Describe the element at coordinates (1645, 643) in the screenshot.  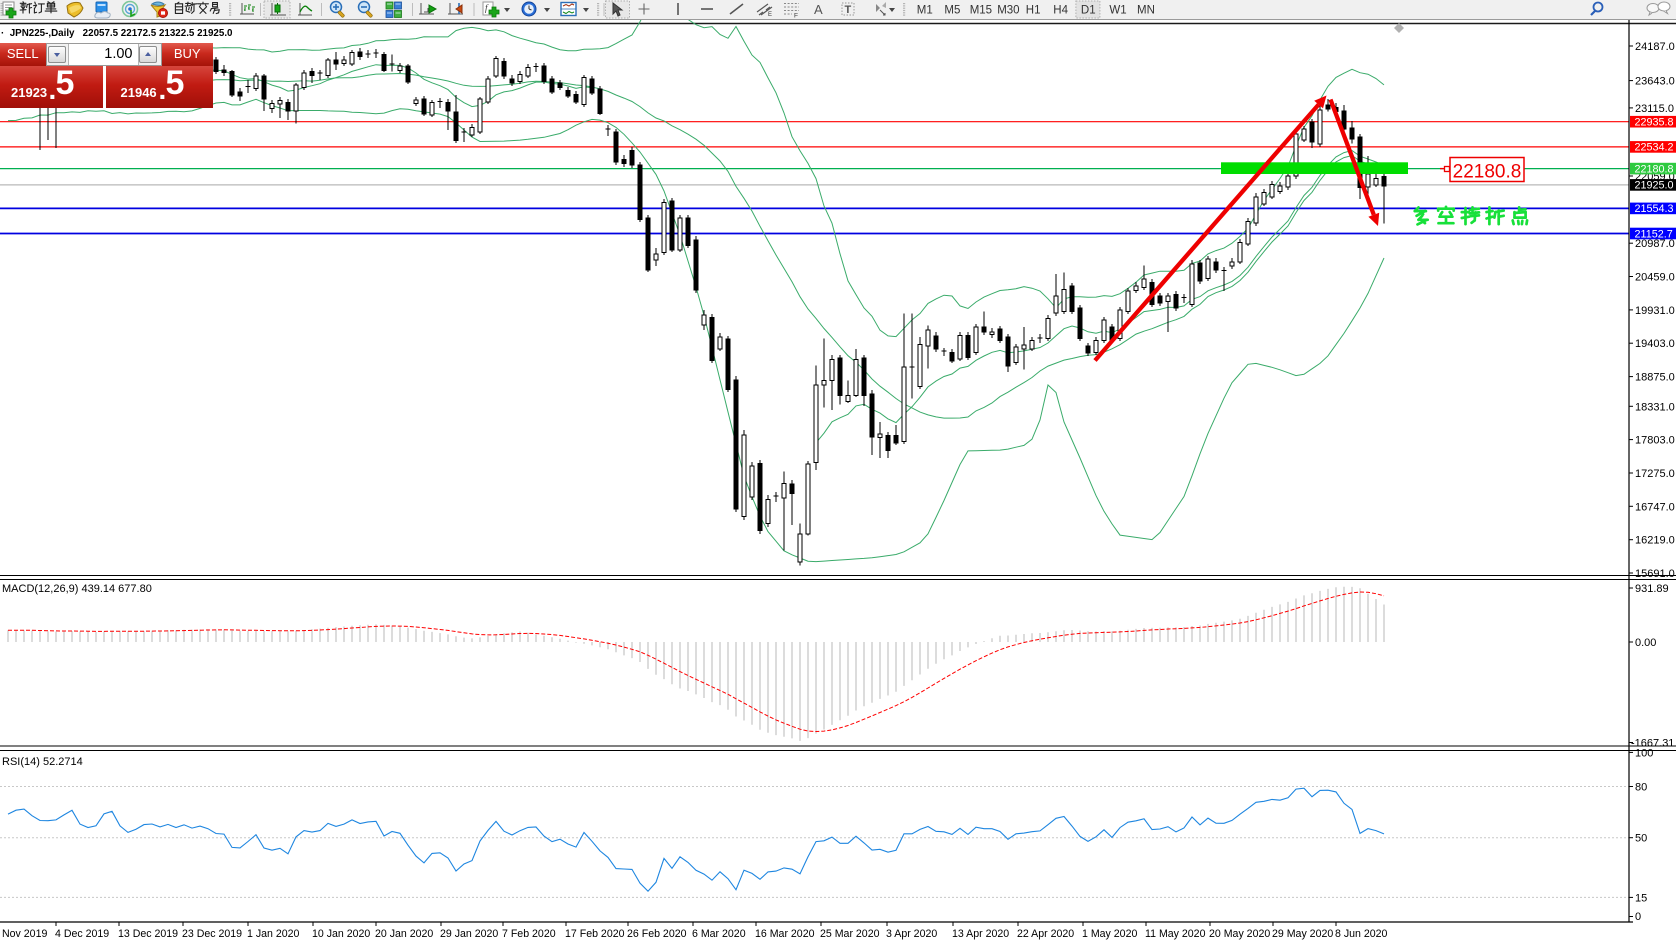
I see `svg-text: 0.00` at that location.